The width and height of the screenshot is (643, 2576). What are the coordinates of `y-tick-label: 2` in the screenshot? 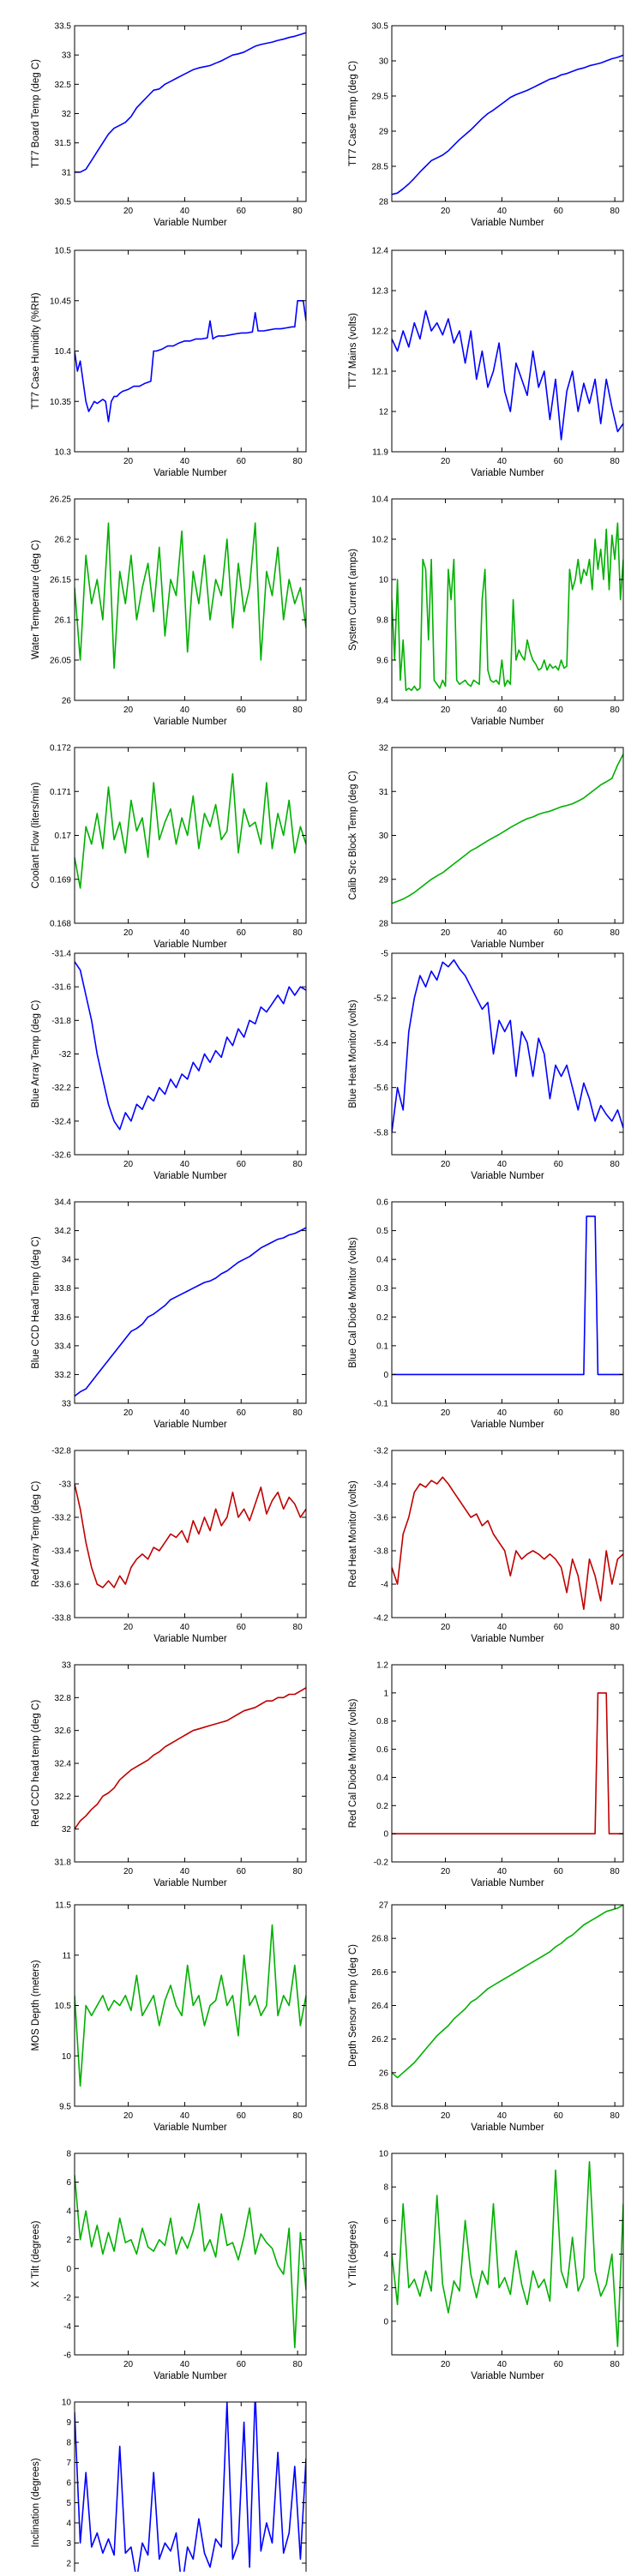 It's located at (385, 2288).